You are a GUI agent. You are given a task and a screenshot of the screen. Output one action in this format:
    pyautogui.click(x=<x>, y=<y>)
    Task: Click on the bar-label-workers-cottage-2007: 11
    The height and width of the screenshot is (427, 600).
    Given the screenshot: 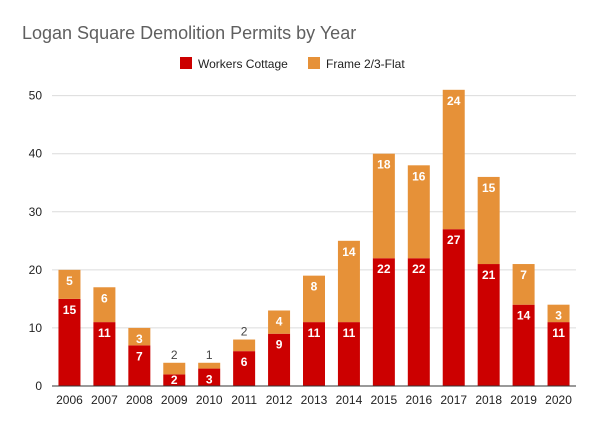 What is the action you would take?
    pyautogui.click(x=104, y=333)
    